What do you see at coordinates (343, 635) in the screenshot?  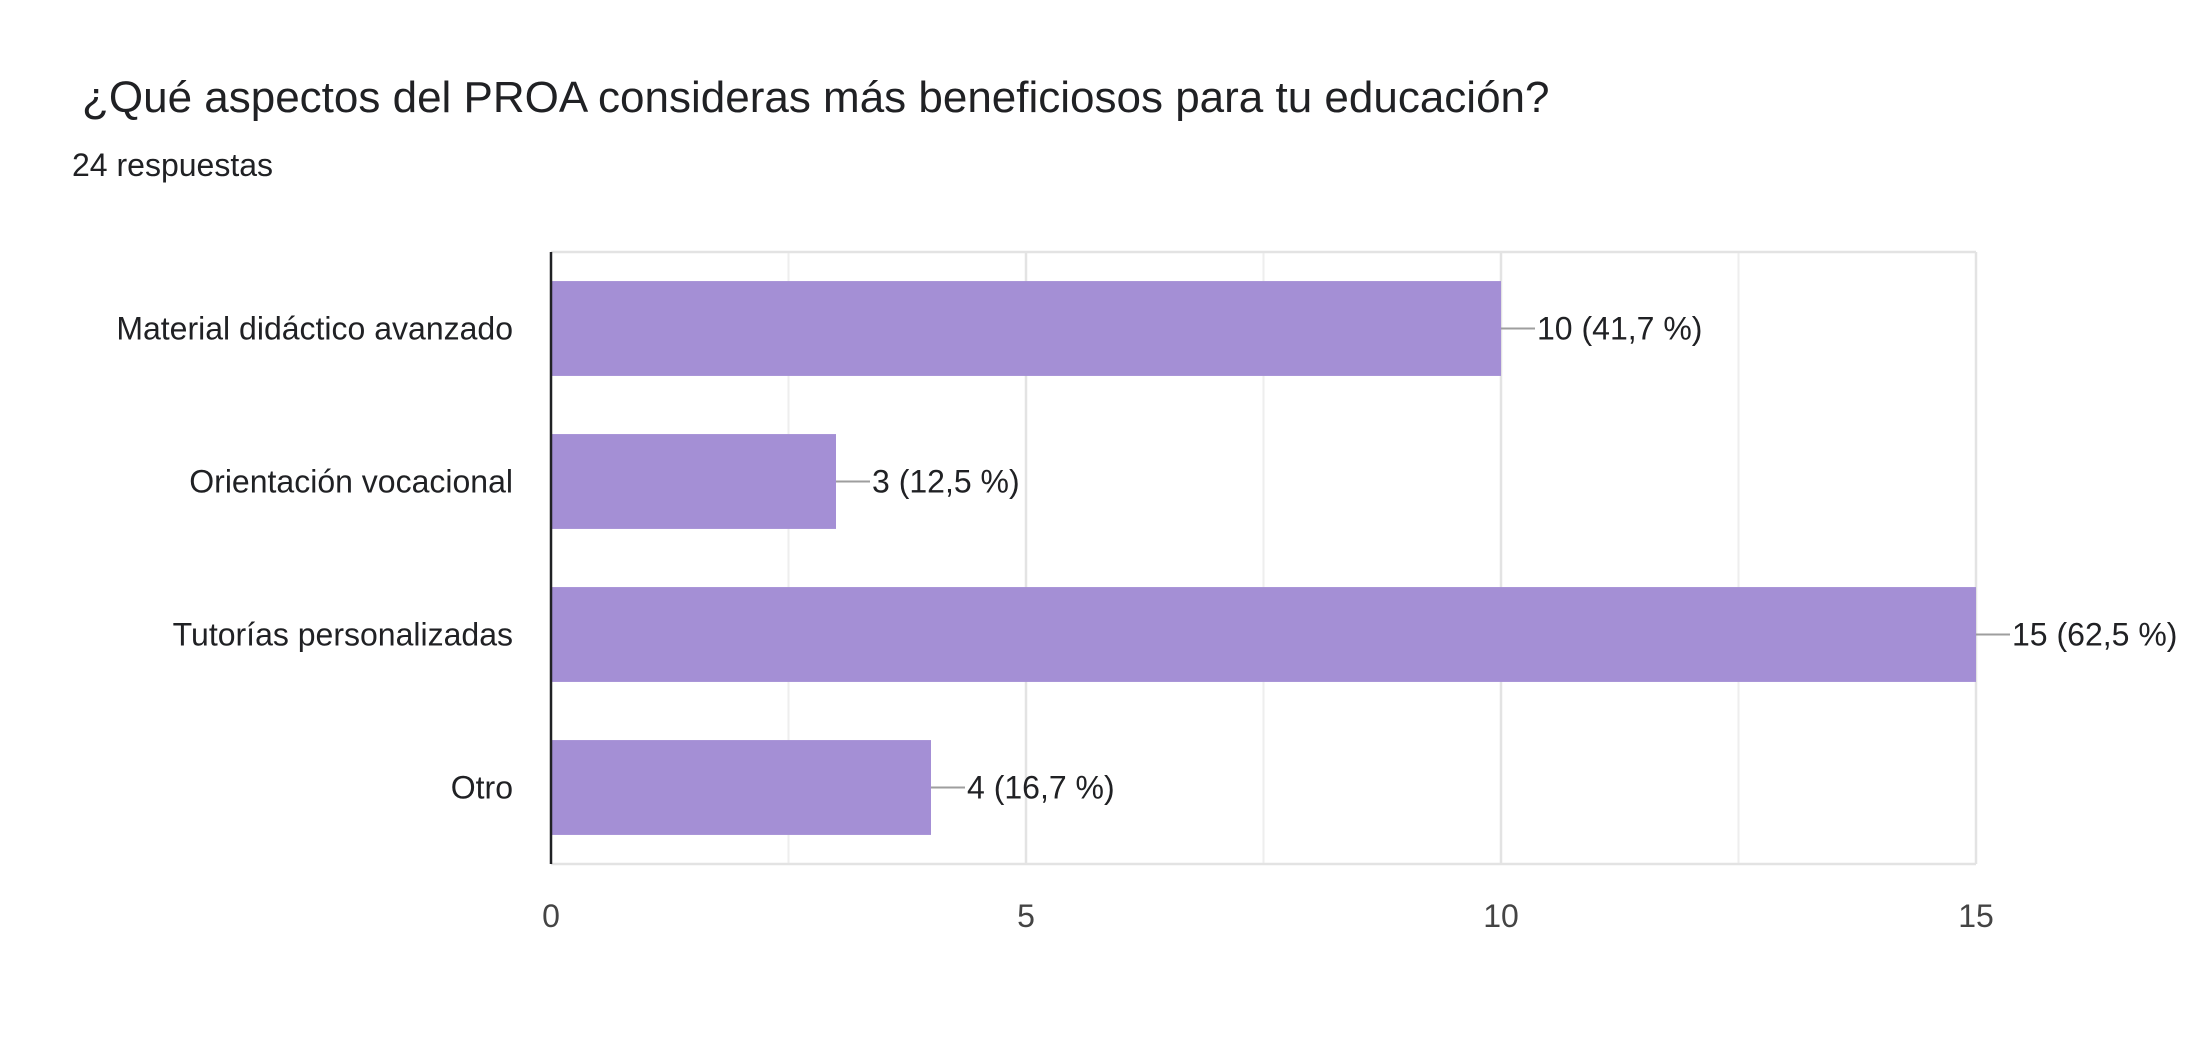 I see `category-label: Tutorías personalizadas` at bounding box center [343, 635].